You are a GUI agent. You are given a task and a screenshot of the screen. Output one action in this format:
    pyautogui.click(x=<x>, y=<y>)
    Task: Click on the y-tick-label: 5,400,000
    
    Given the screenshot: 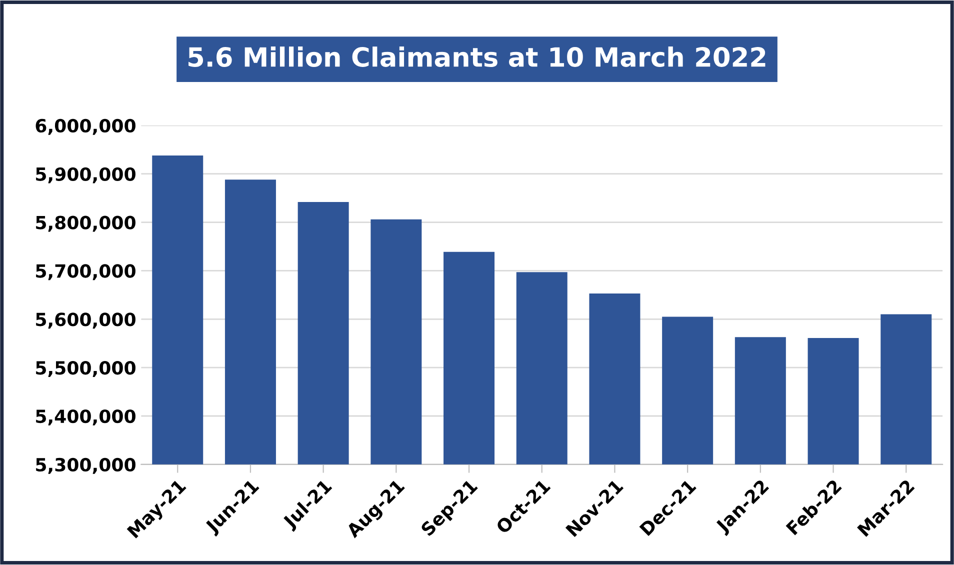 What is the action you would take?
    pyautogui.click(x=86, y=417)
    